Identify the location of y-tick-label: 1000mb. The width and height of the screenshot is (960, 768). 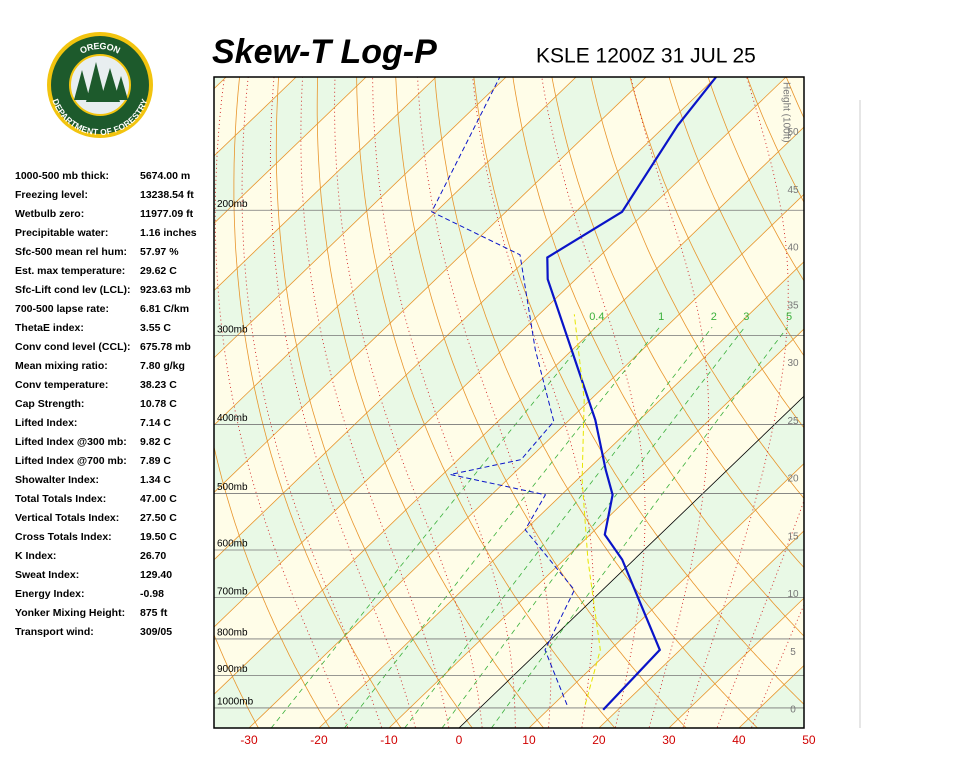
(235, 702).